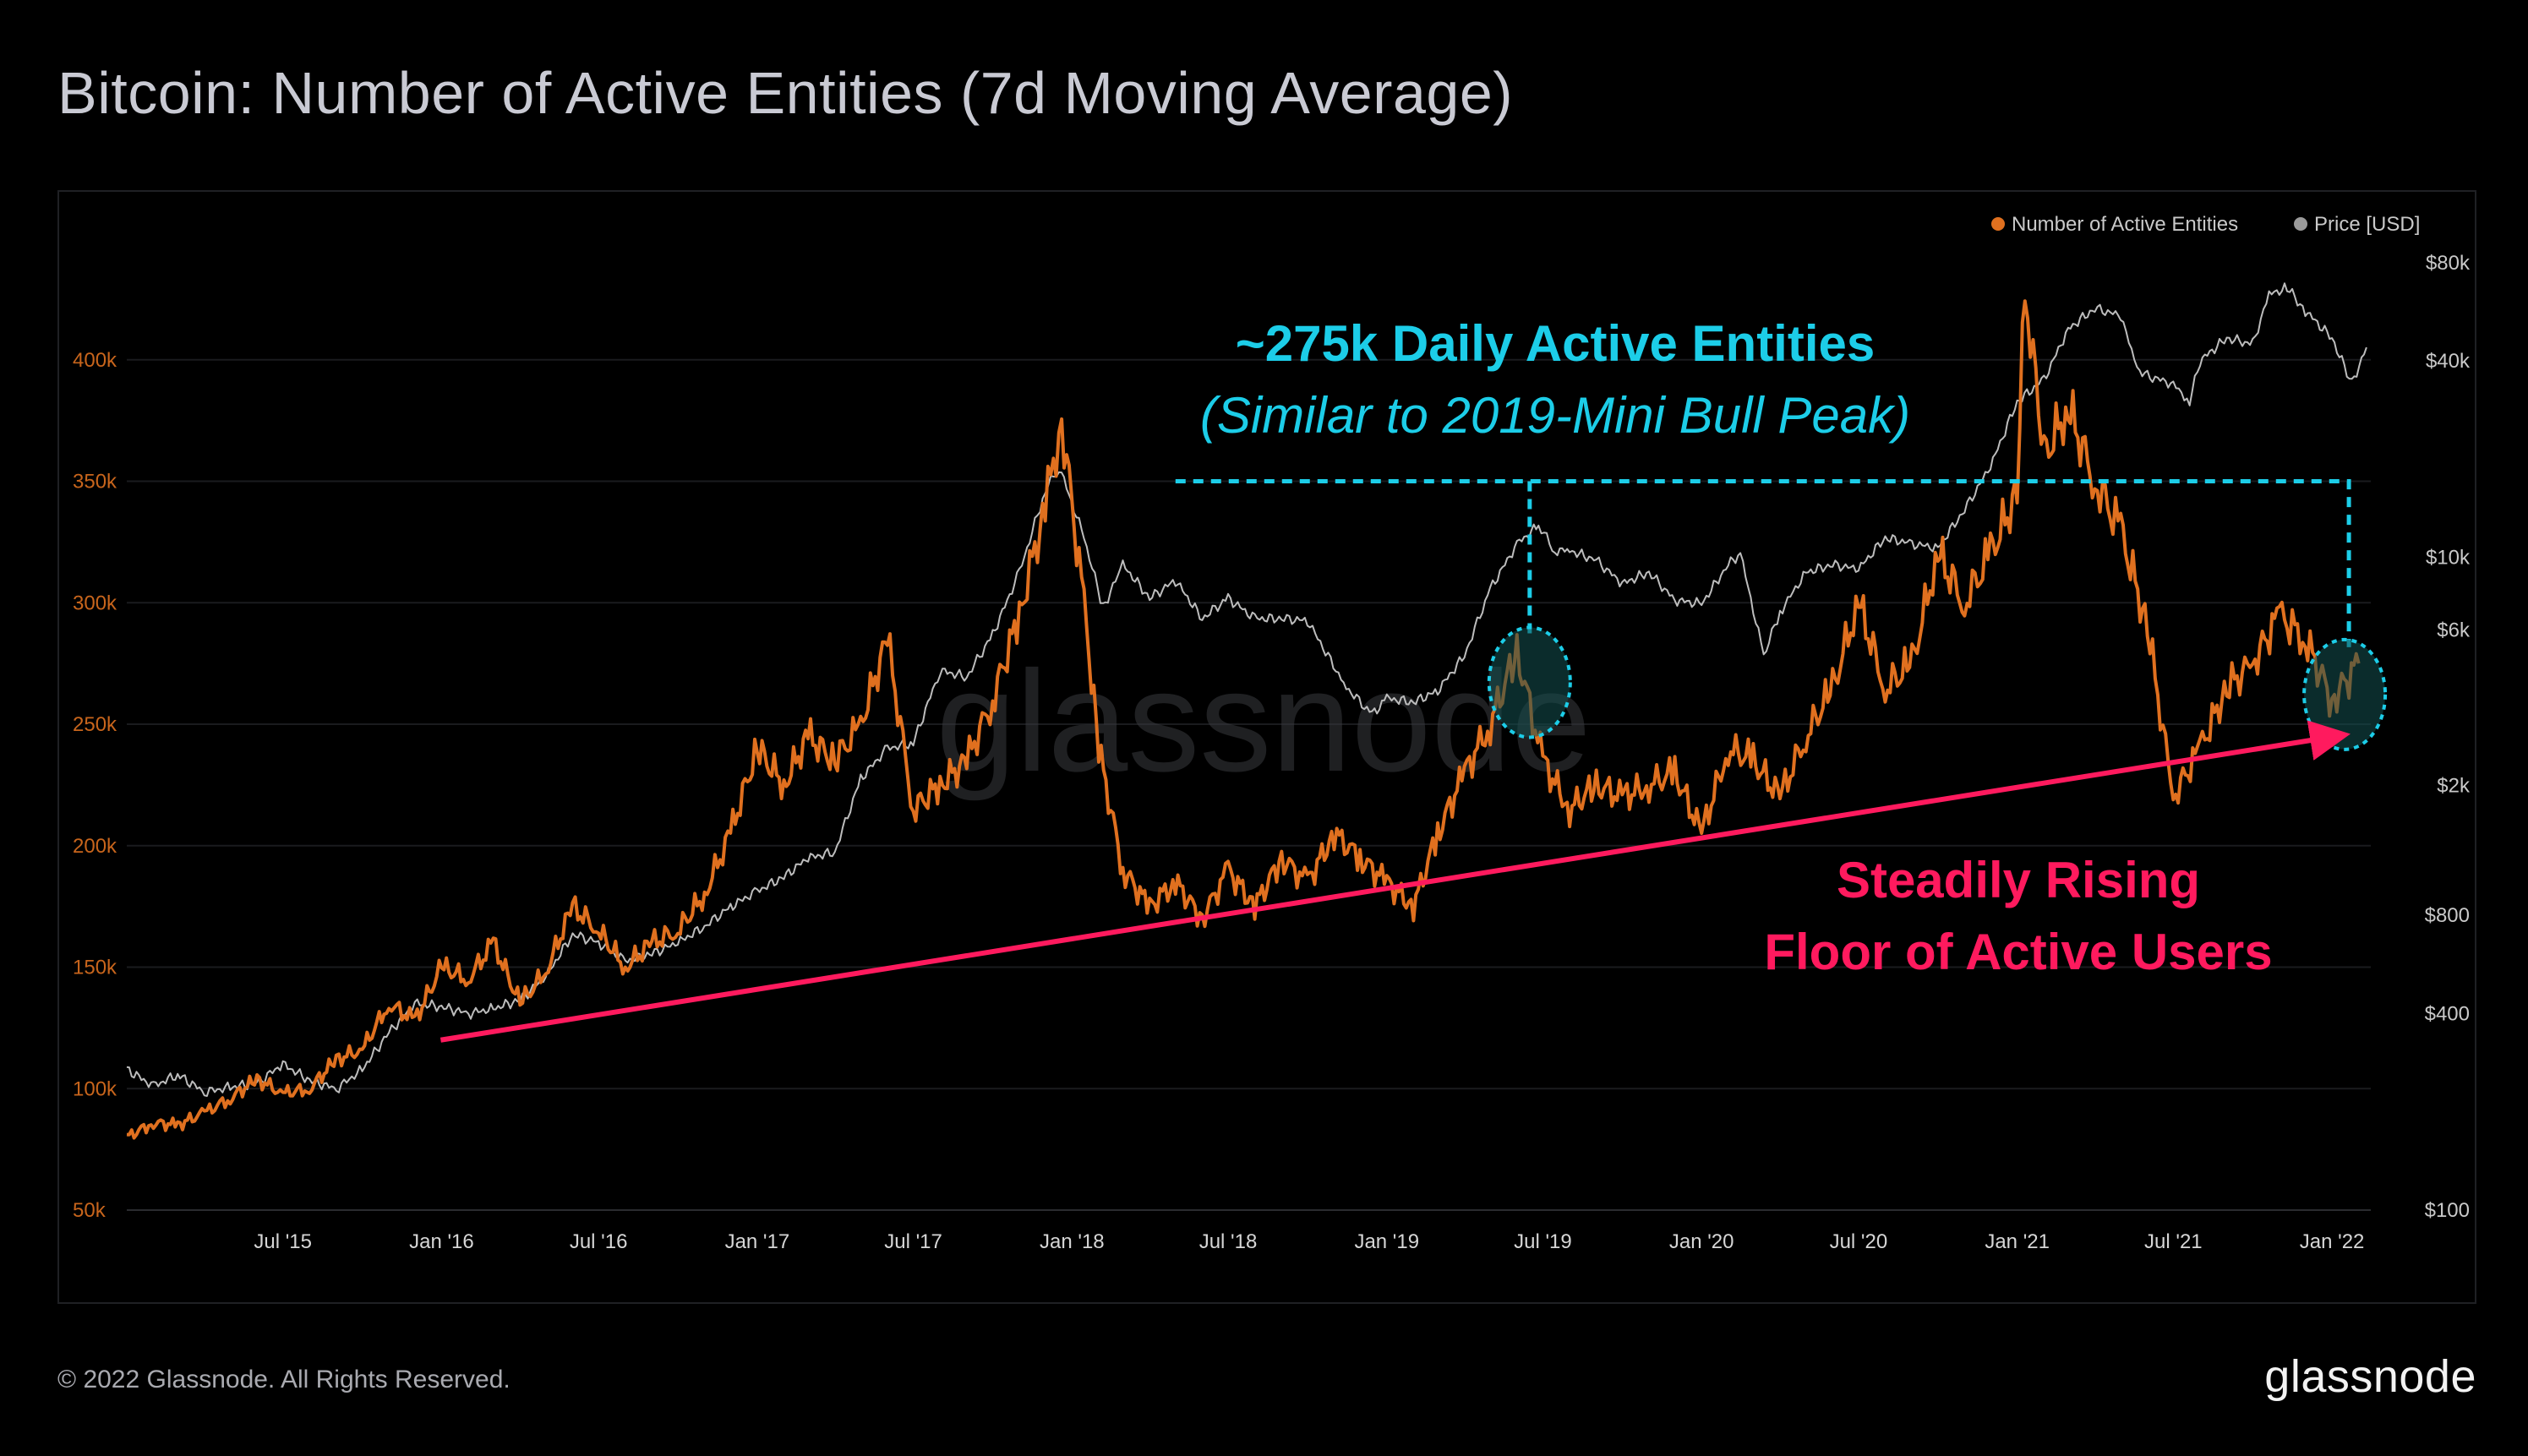 The width and height of the screenshot is (2528, 1456). What do you see at coordinates (2454, 630) in the screenshot?
I see `y-right-tick-label: $6k` at bounding box center [2454, 630].